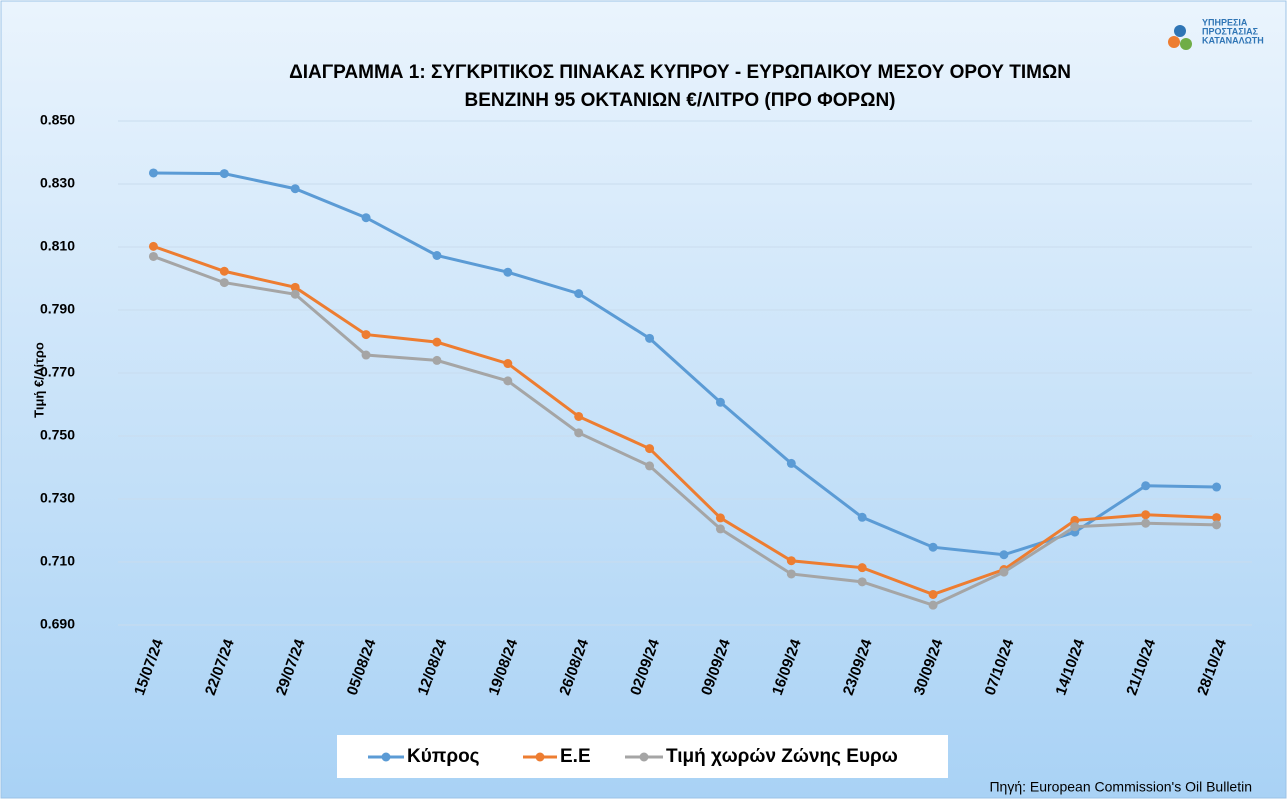 The height and width of the screenshot is (804, 1287). What do you see at coordinates (1225, 22) in the screenshot?
I see `logo-text: ΥΠΗΡΕΣΙΑ` at bounding box center [1225, 22].